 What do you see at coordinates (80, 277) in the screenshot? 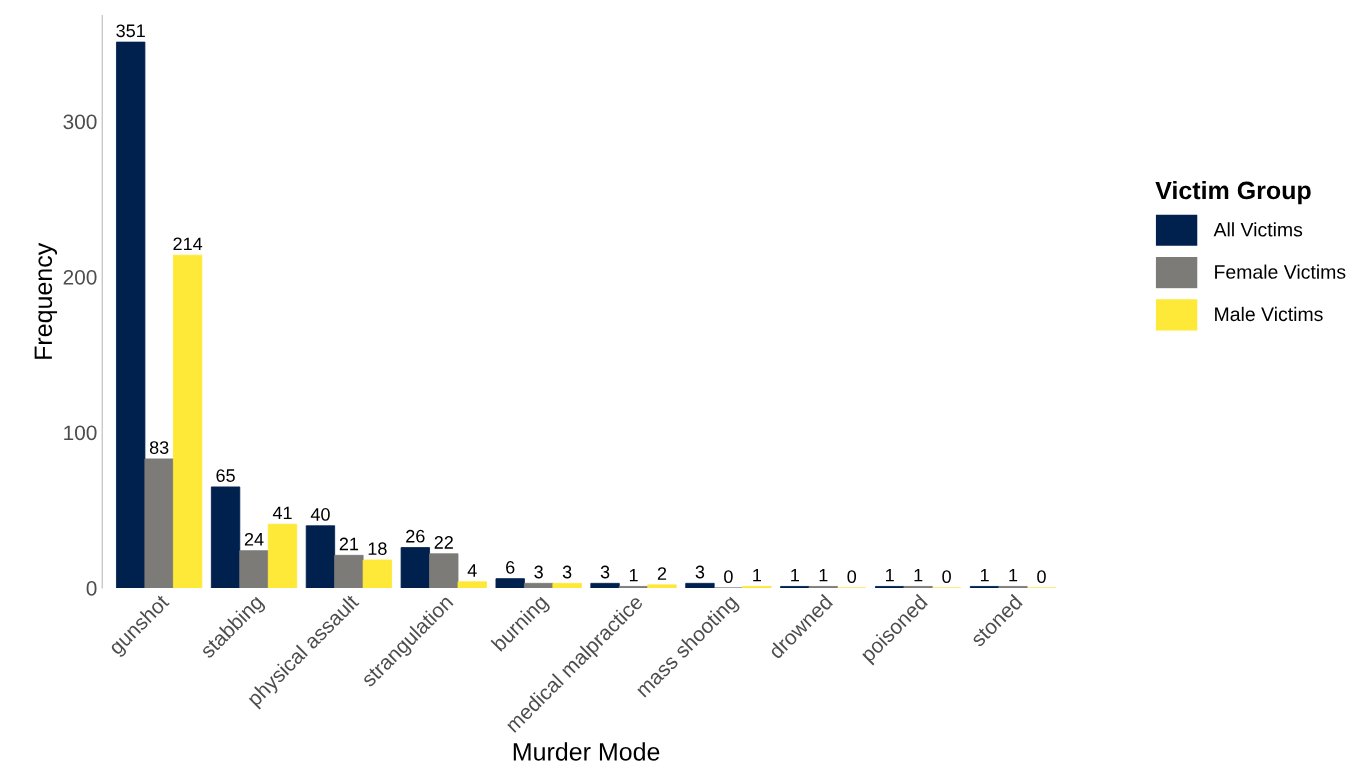
I see `y-tick-label: 200` at bounding box center [80, 277].